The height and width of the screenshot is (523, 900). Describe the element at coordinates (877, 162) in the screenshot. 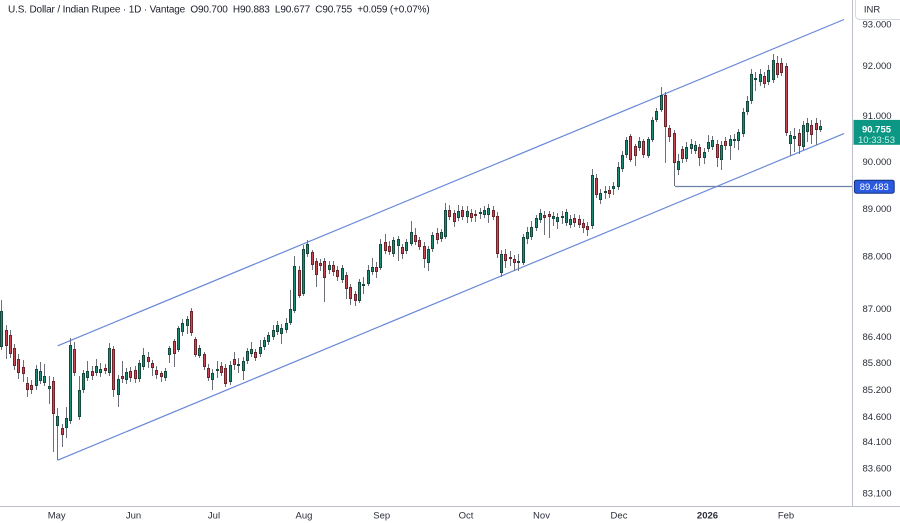

I see `svg-text: 90.000` at that location.